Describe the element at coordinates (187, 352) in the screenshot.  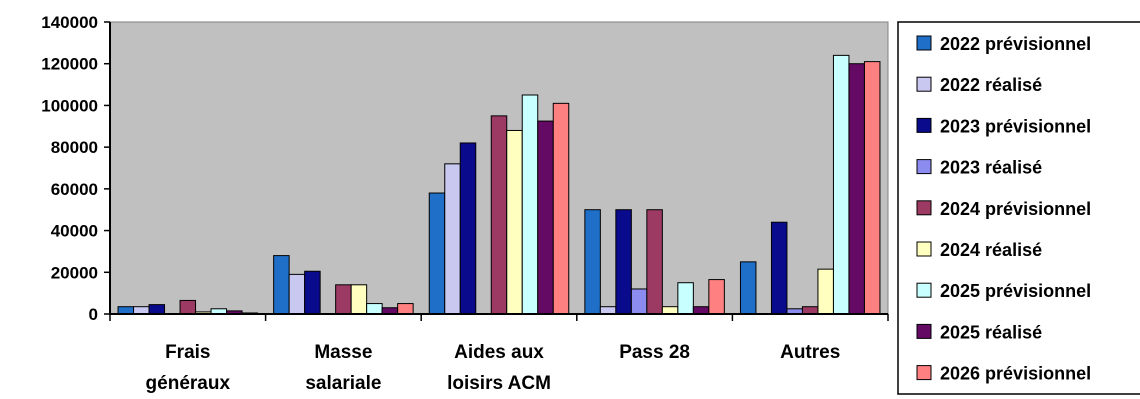
I see `x-category-label: Frais` at that location.